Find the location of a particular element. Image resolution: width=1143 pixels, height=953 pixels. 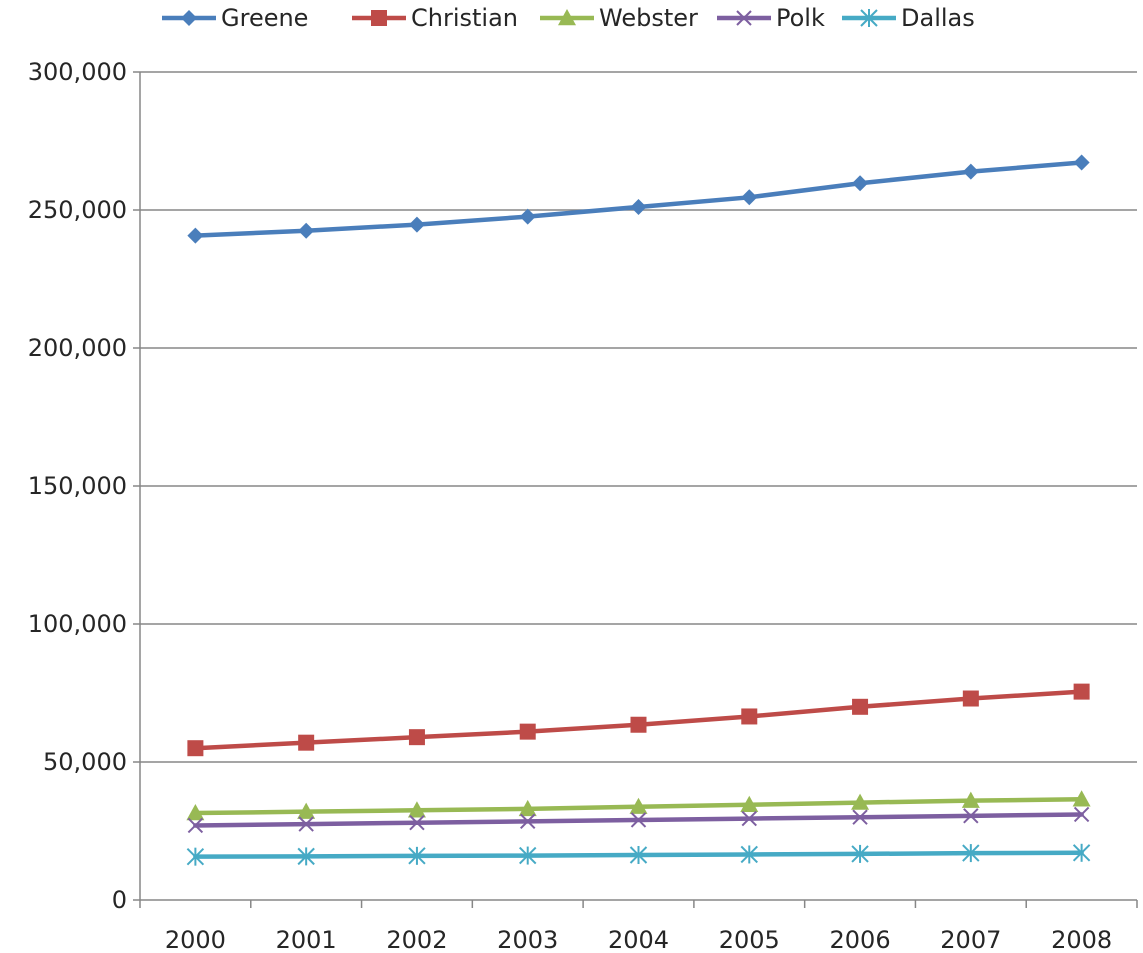

x-tick-label: 2004 is located at coordinates (638, 939).